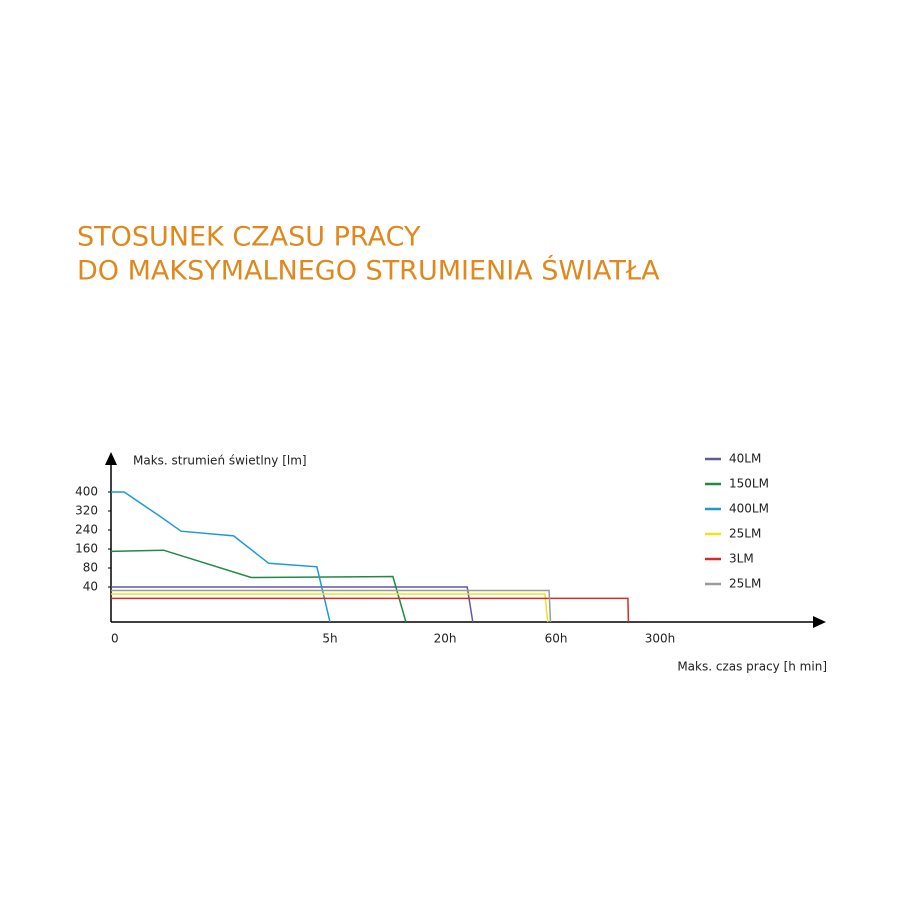 This screenshot has width=900, height=900. Describe the element at coordinates (745, 459) in the screenshot. I see `legend-label: 40LM` at that location.